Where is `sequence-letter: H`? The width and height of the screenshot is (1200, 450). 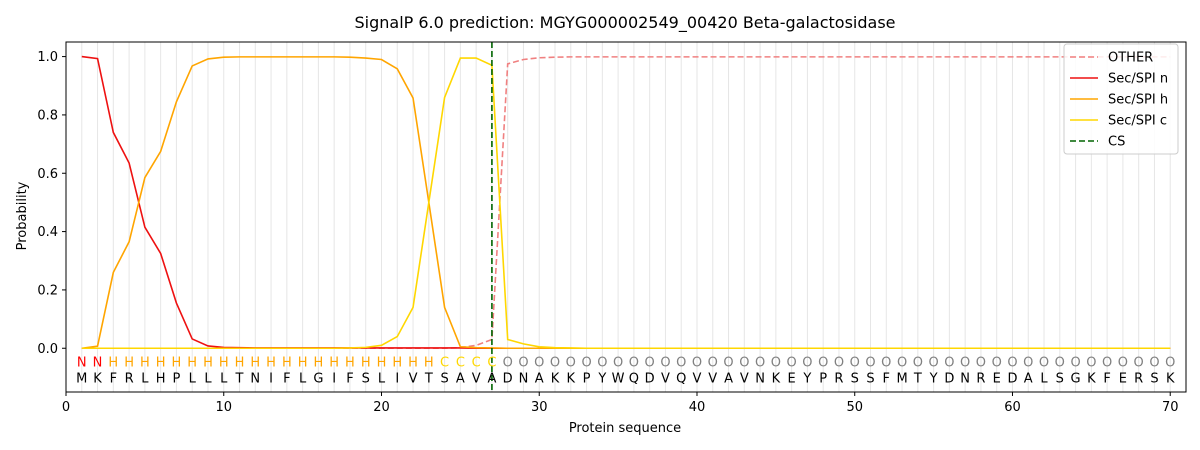
sequence-letter: H is located at coordinates (161, 378).